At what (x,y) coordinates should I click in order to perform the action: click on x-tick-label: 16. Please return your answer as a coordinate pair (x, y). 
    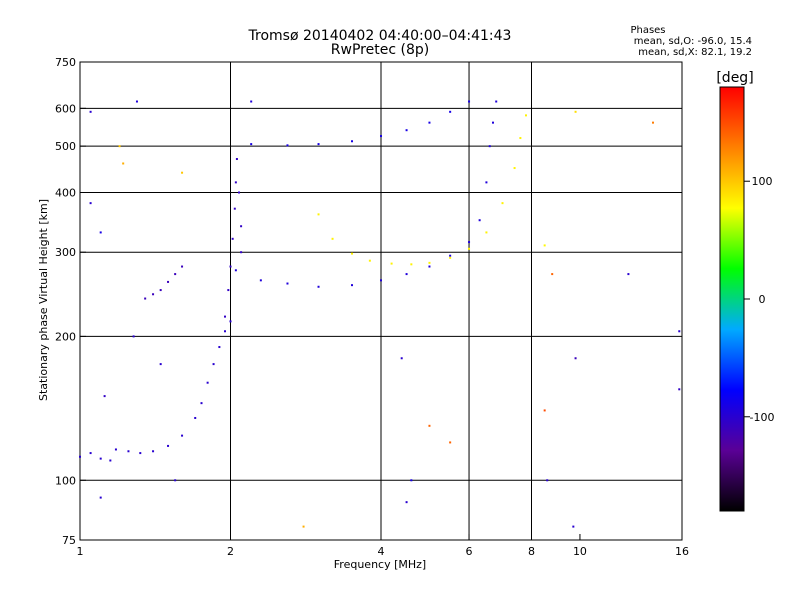
    Looking at the image, I should click on (682, 551).